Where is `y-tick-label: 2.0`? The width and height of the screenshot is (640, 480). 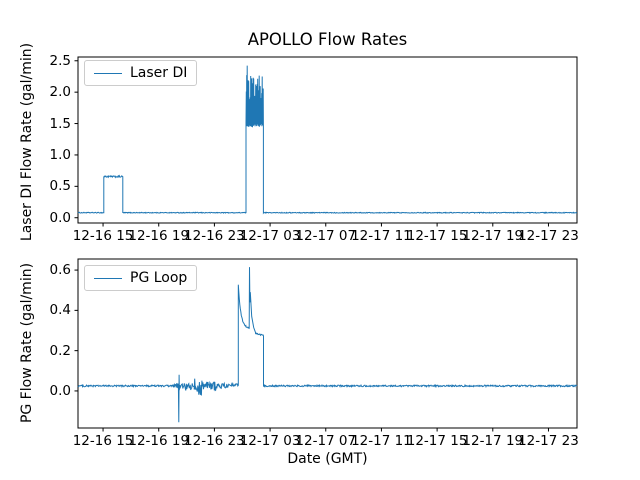 y-tick-label: 2.0 is located at coordinates (60, 92).